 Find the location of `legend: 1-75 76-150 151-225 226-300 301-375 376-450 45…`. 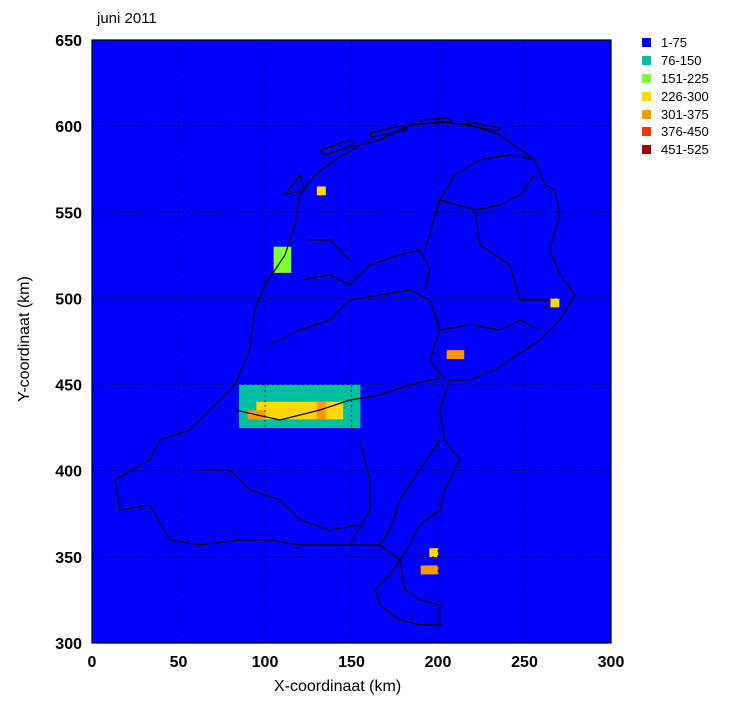

legend: 1-75 76-150 151-225 226-300 301-375 376-450 45… is located at coordinates (675, 96).